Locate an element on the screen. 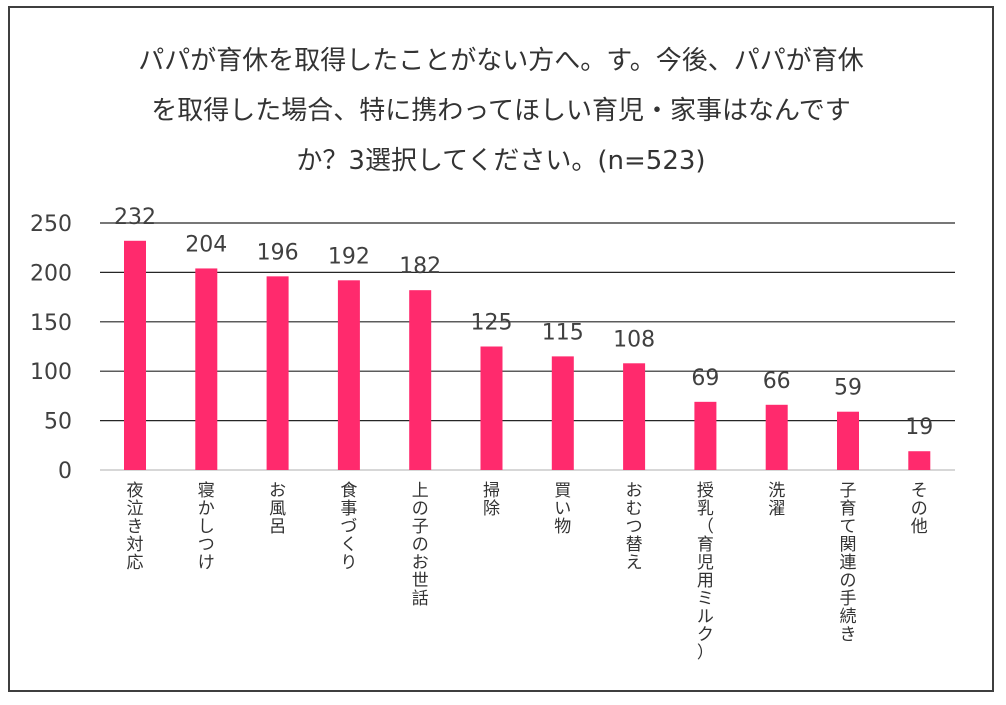  category-label: 授乳（育児用ミルク） is located at coordinates (705, 572).